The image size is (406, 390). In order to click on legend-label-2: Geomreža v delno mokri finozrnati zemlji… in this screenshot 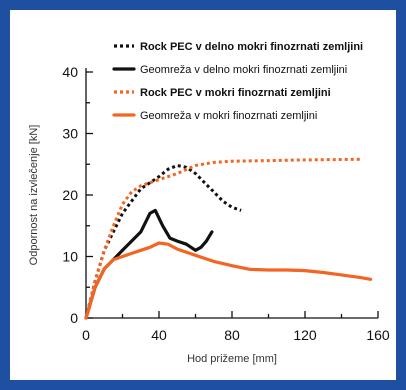, I will do `click(243, 70)`.